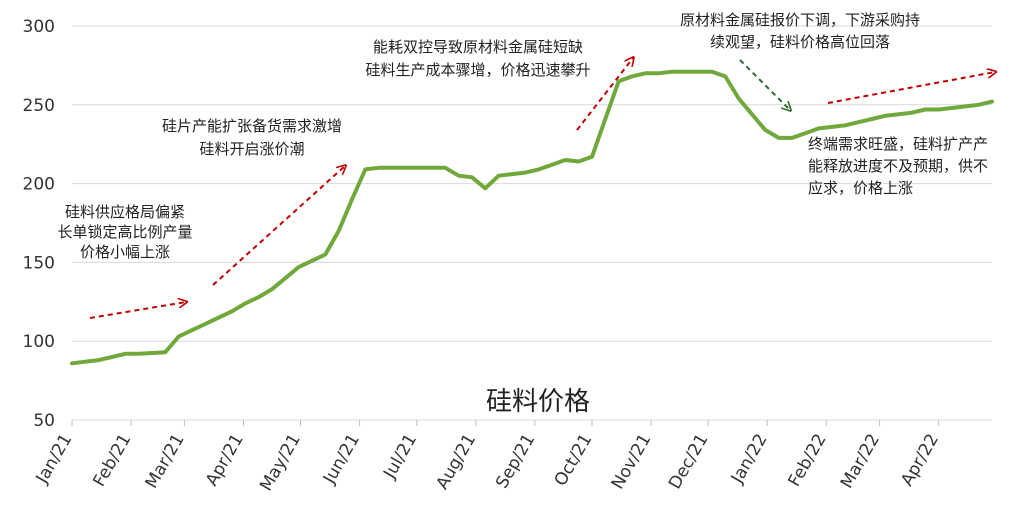 This screenshot has width=1021, height=523. I want to click on x-tick-label: Aug/21, so click(457, 462).